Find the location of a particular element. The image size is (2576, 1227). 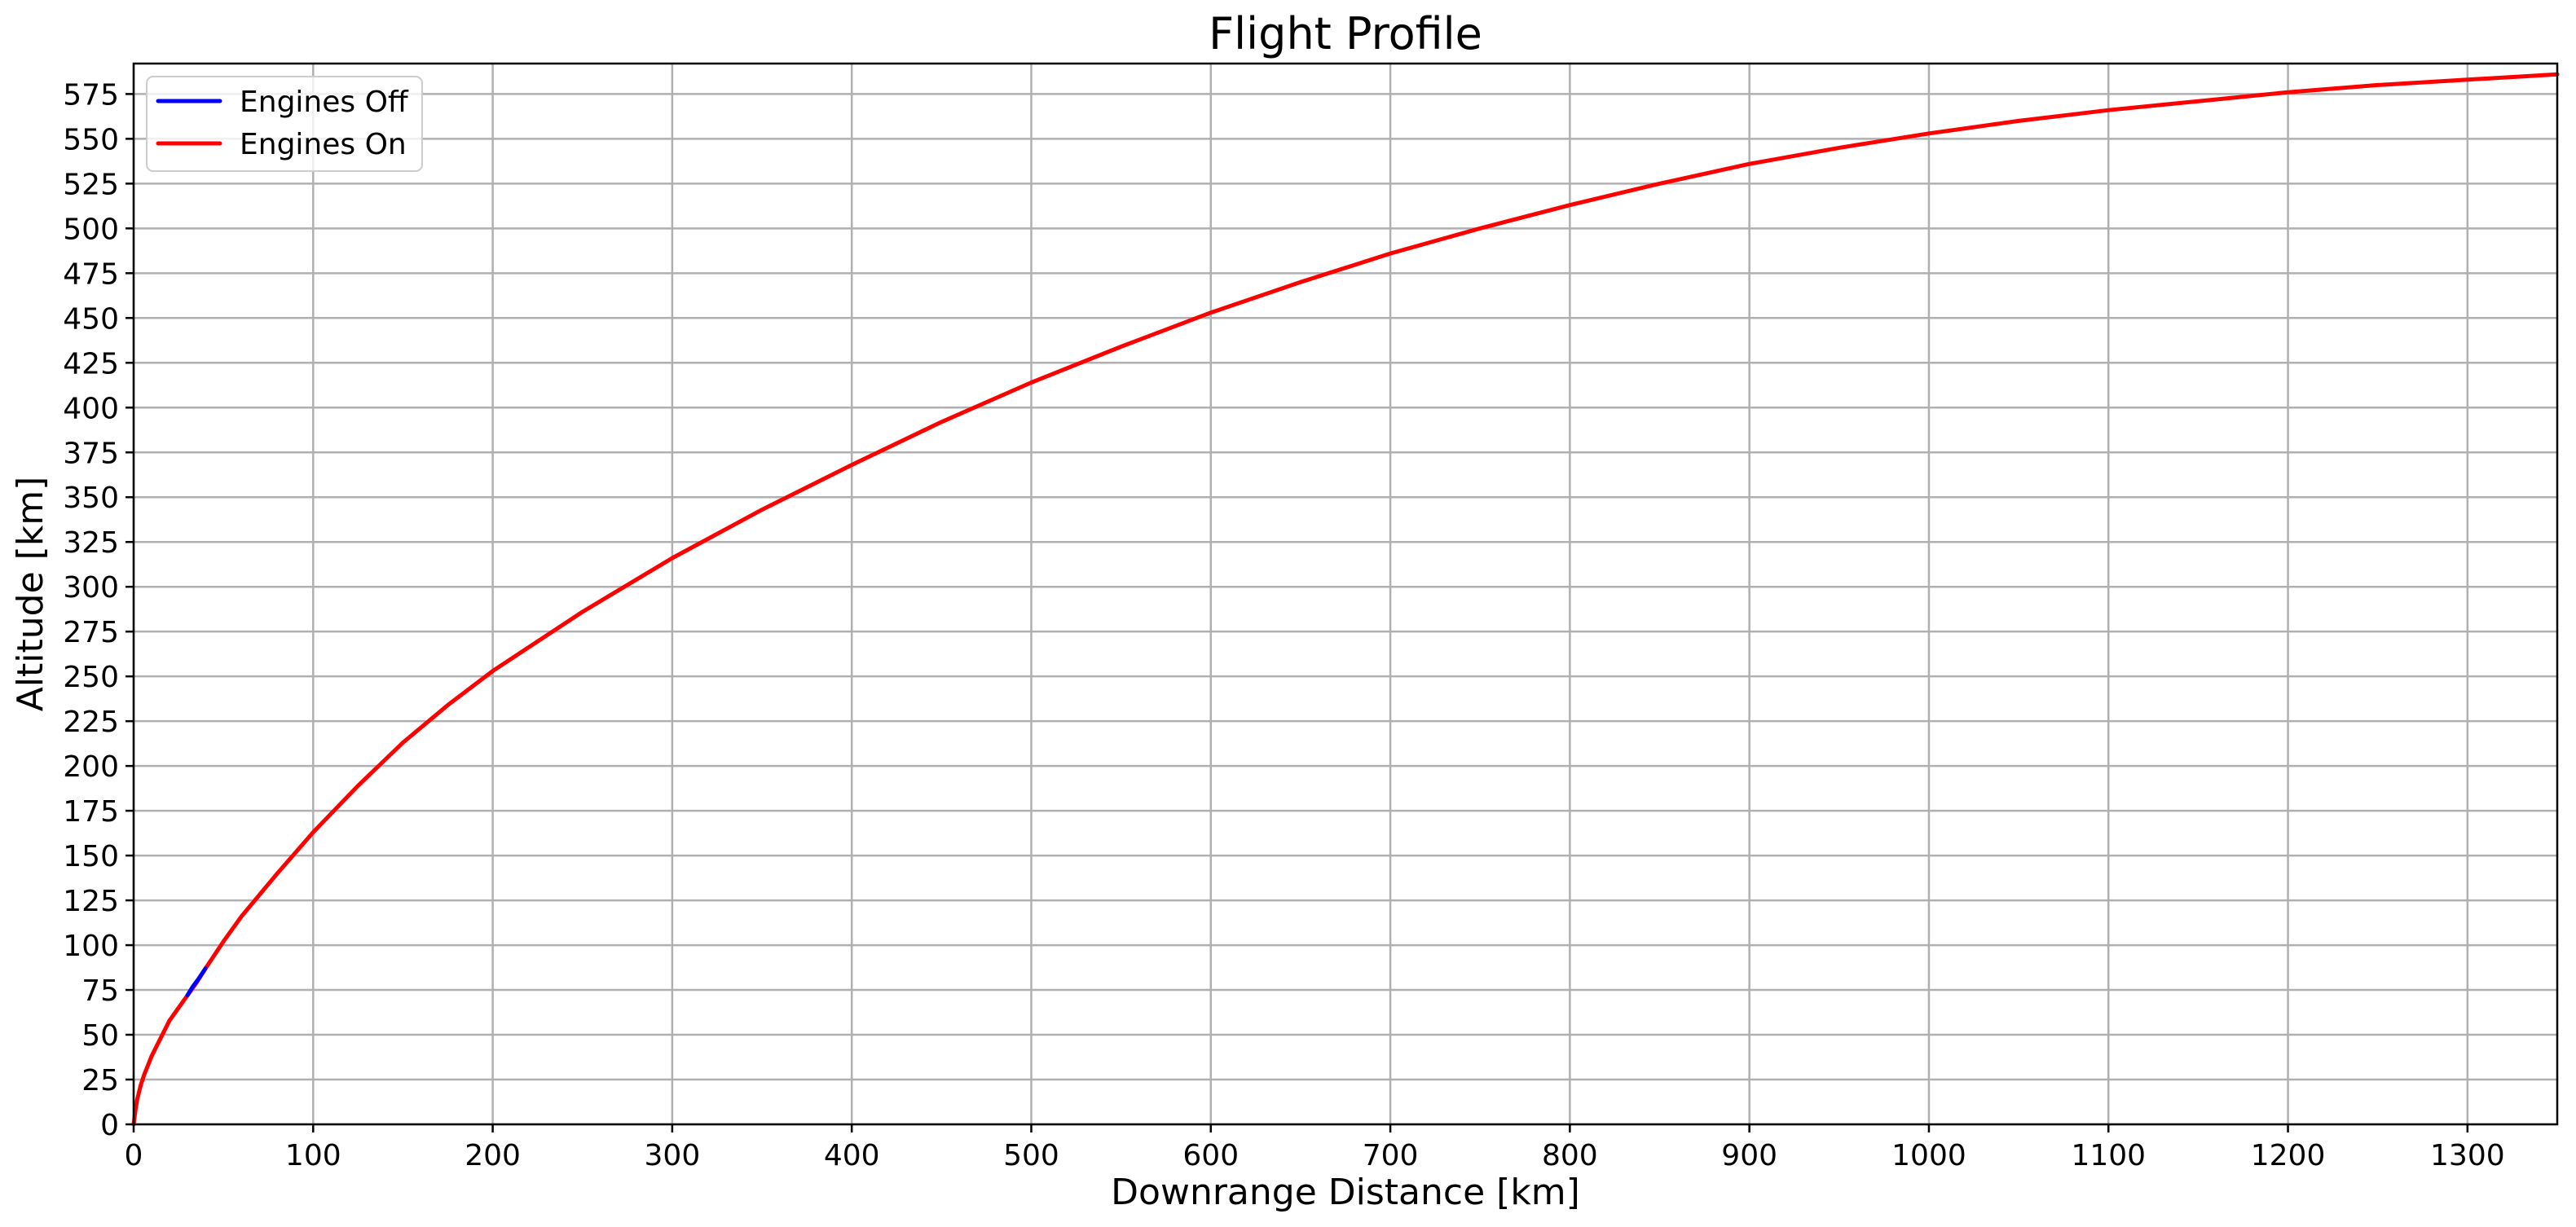

series-line-engines-off is located at coordinates (197, 982).